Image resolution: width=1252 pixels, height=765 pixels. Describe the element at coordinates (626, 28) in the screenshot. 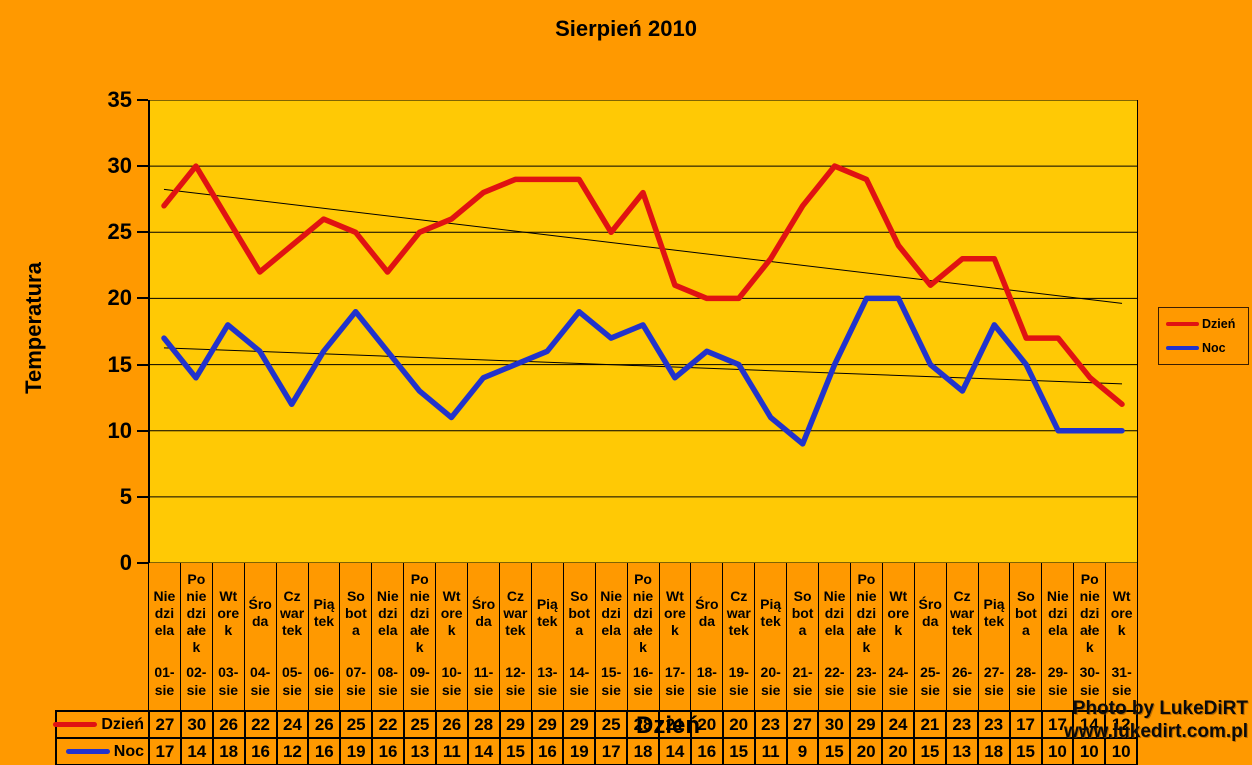

I see `chart-title: Sierpień 2010` at that location.